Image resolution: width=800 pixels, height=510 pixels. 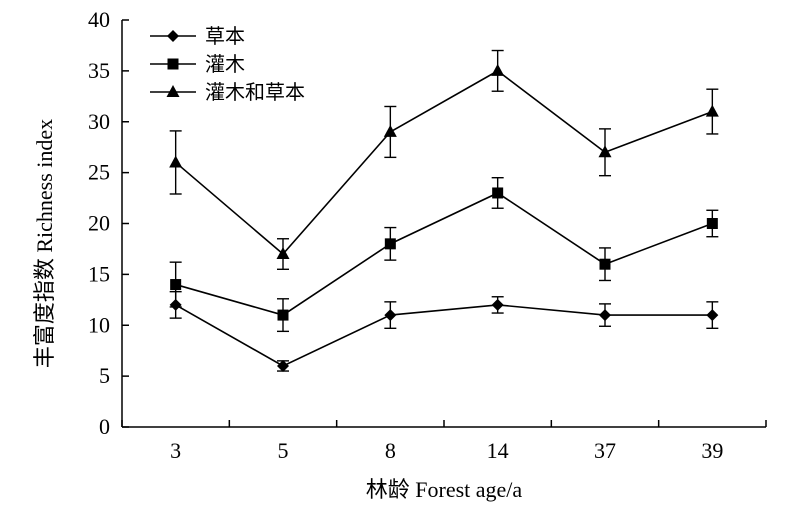 I want to click on legend-label: 灌木和草本, so click(x=255, y=92).